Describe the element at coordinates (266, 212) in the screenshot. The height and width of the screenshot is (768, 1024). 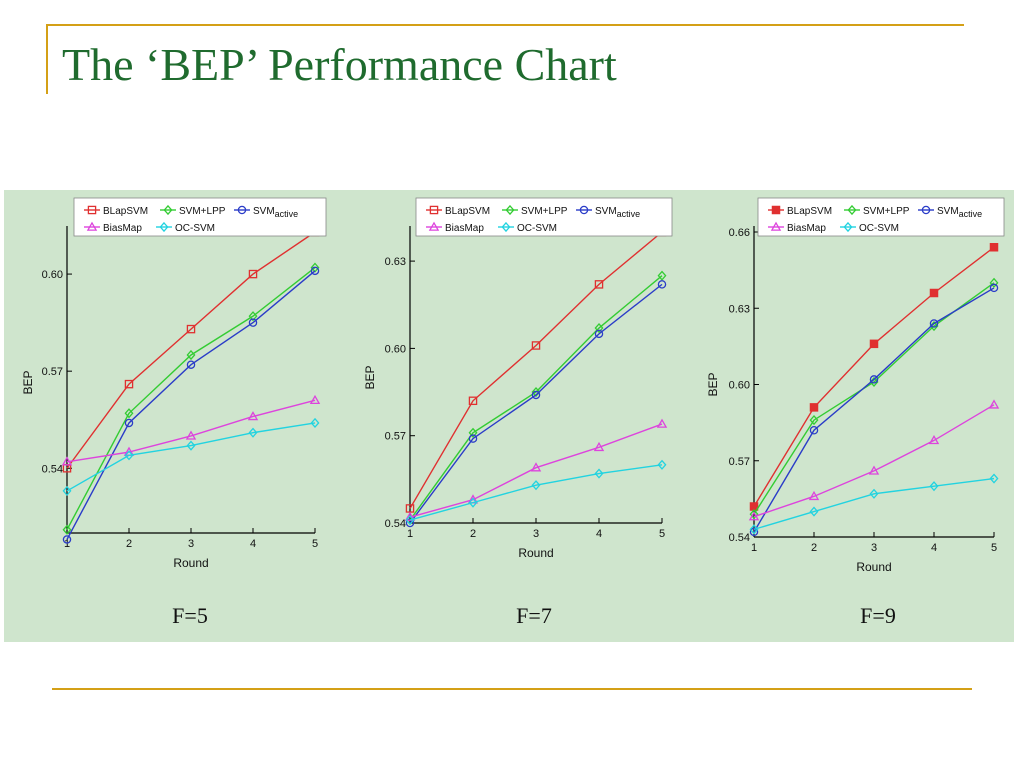
I see `legend-item: SVMactive` at that location.